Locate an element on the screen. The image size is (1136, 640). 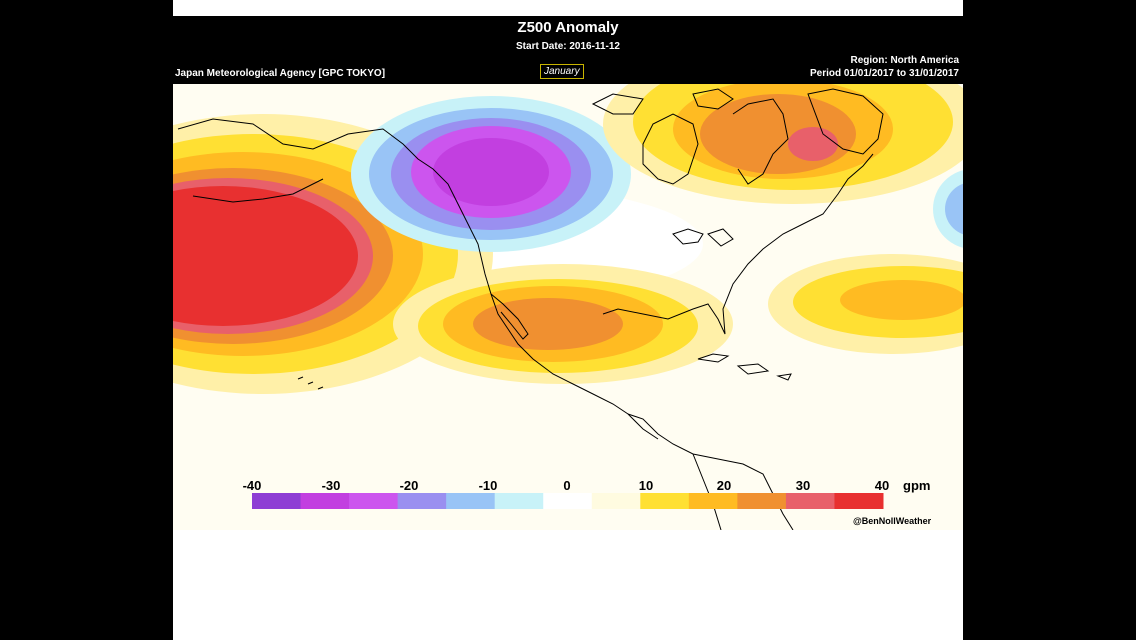
region-label: Region: North America is located at coordinates (904, 60).